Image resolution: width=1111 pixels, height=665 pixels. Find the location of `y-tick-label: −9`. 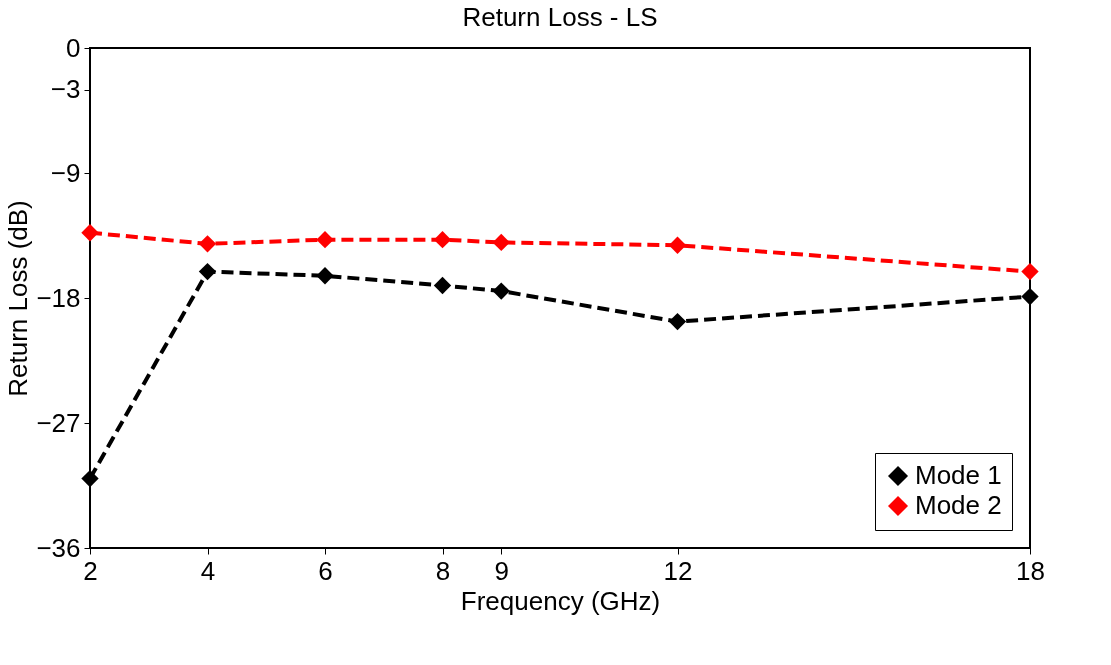

y-tick-label: −9 is located at coordinates (65, 172).